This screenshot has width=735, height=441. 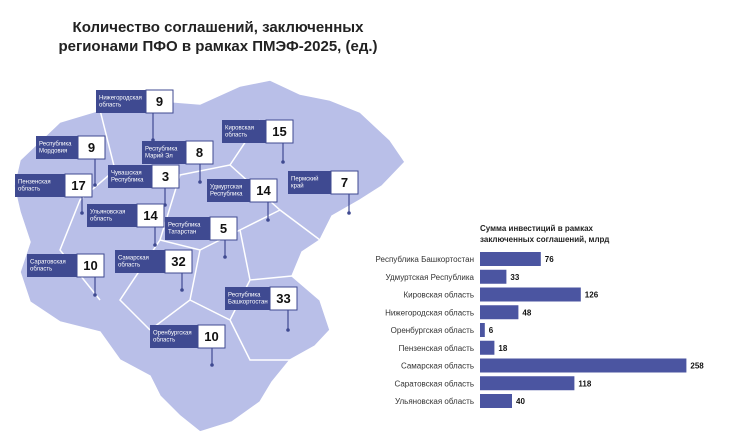 What do you see at coordinates (502, 348) in the screenshot?
I see `value-label: 18` at bounding box center [502, 348].